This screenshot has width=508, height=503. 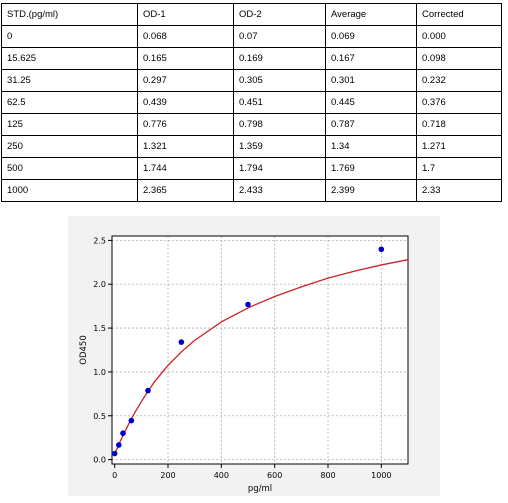 I want to click on table-cell: 0.068, so click(x=185, y=36).